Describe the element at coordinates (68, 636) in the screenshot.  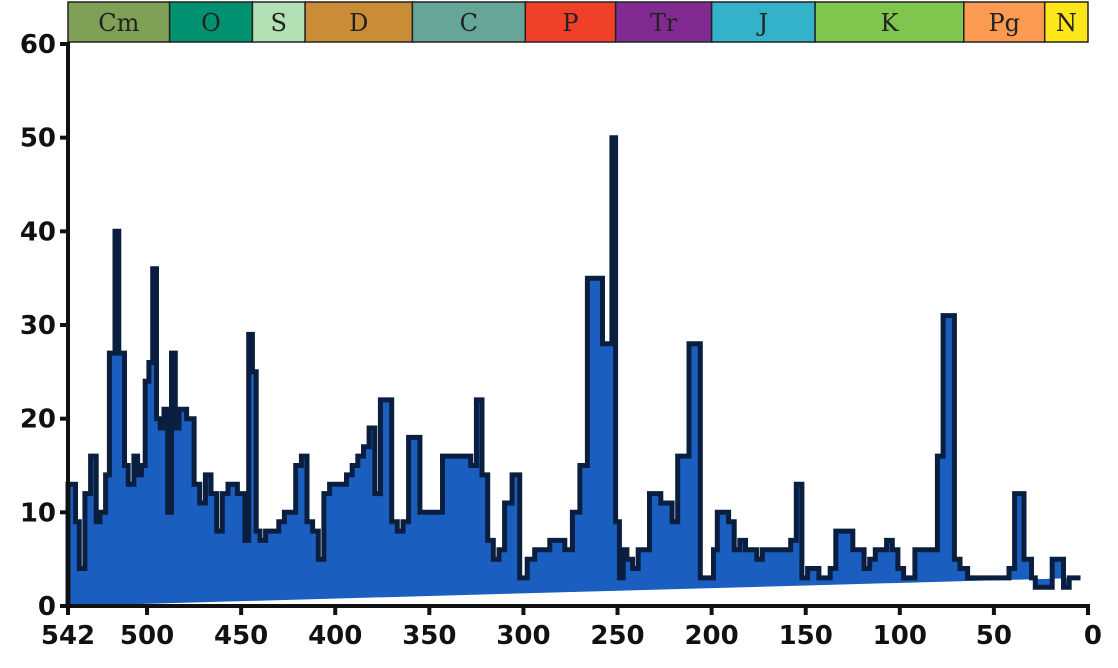
I see `x-tick-label: 542` at that location.